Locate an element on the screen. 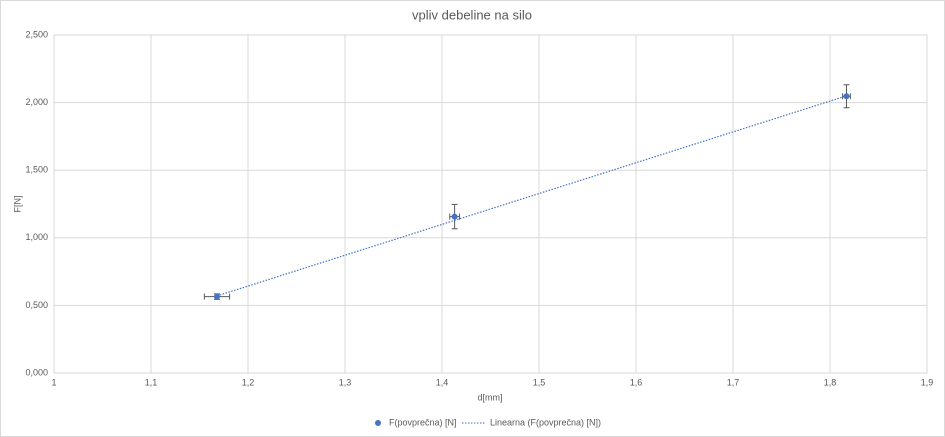 This screenshot has height=437, width=945. y-tick-label: 1,500 is located at coordinates (36, 170).